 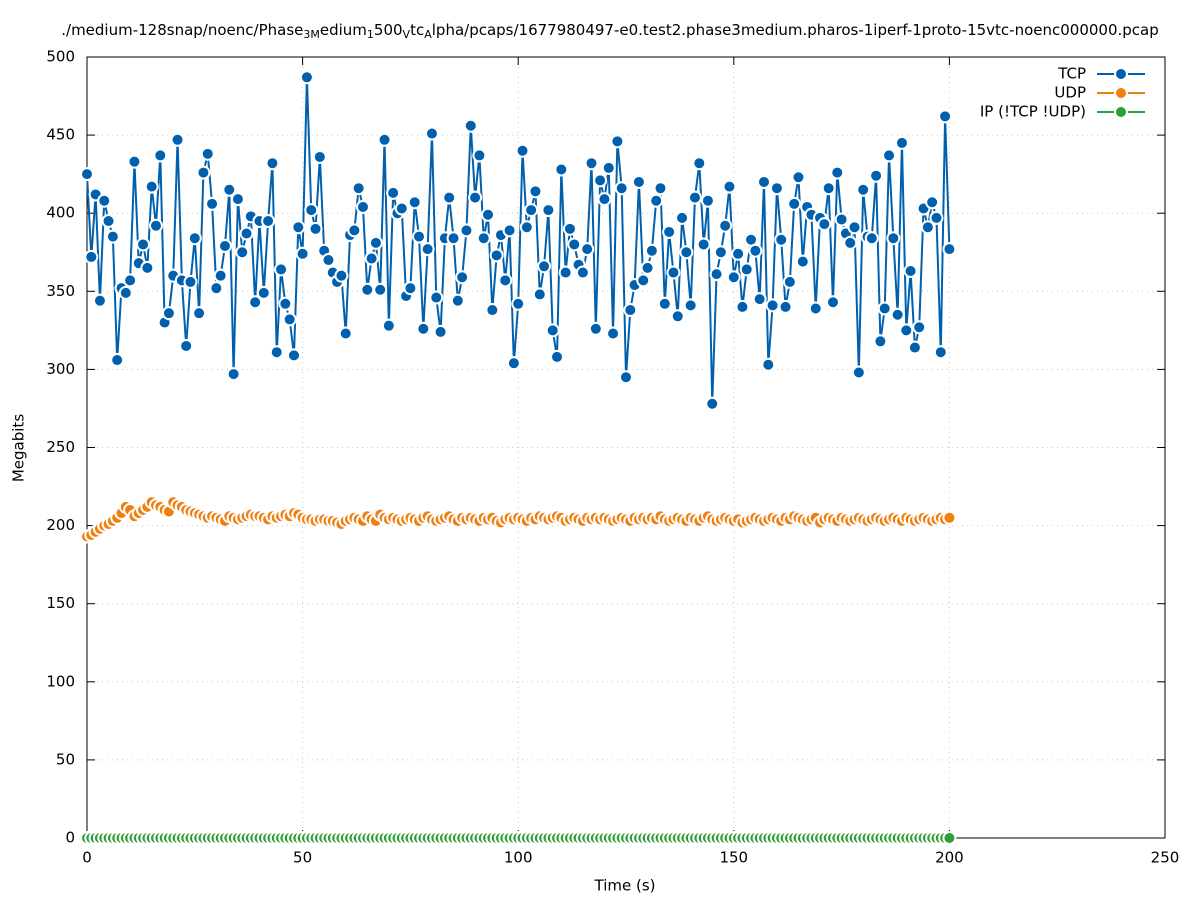 What do you see at coordinates (417, 30) in the screenshot?
I see `title-part: tc` at bounding box center [417, 30].